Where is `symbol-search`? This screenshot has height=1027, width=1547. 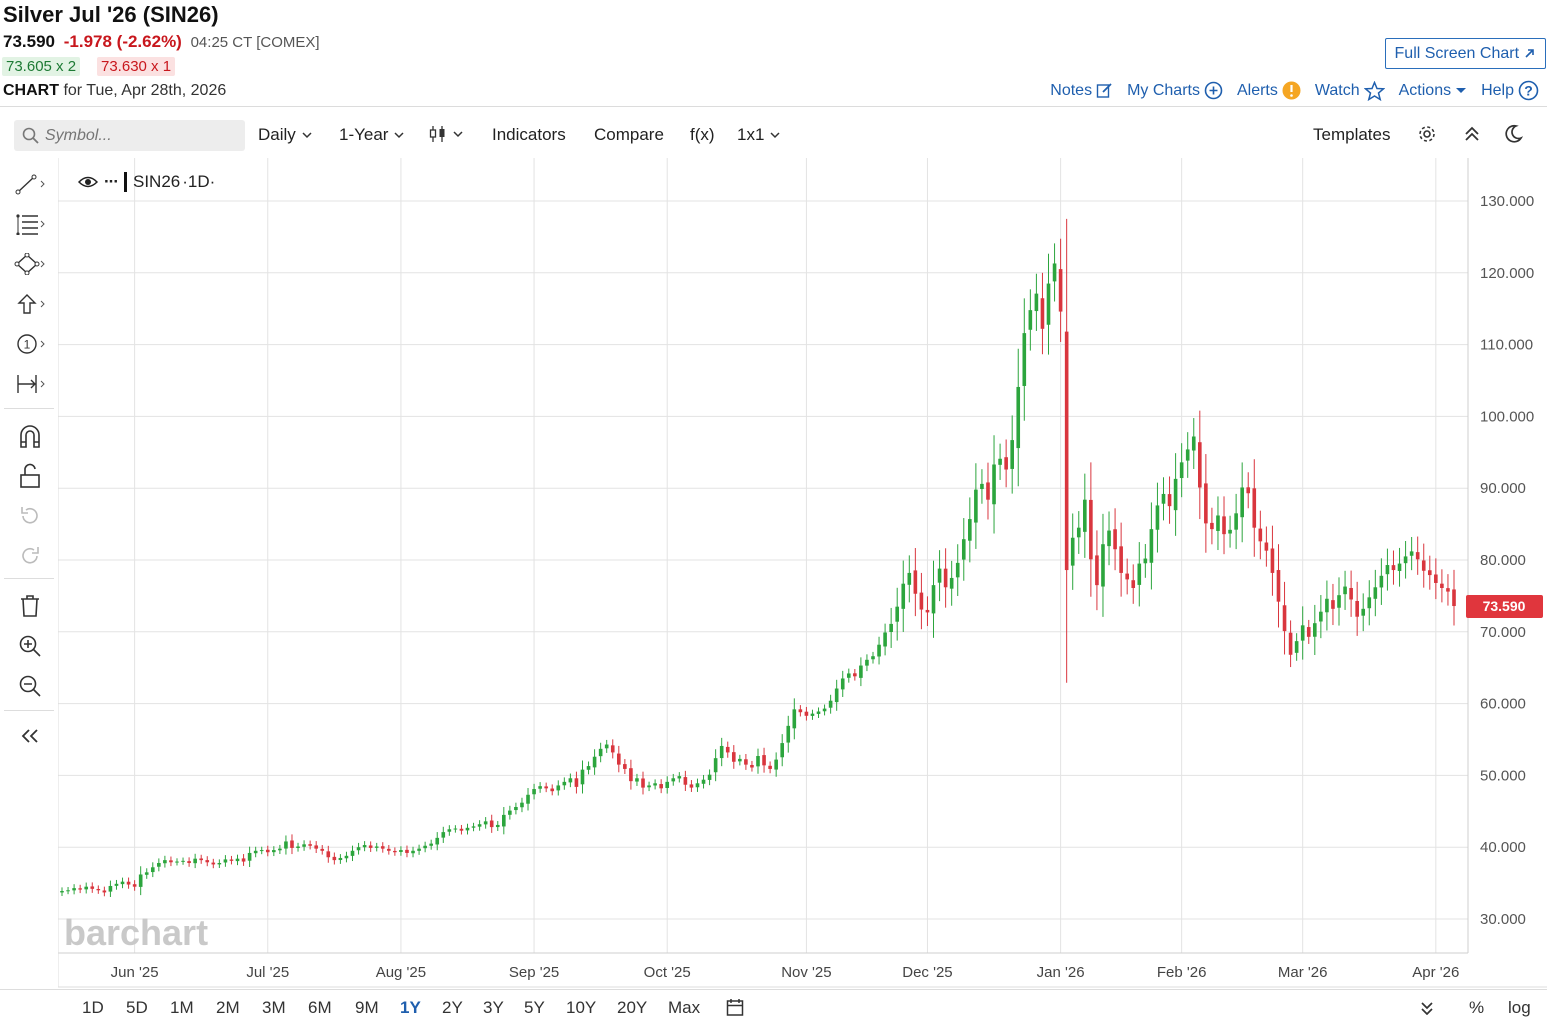
symbol-search is located at coordinates (129, 135).